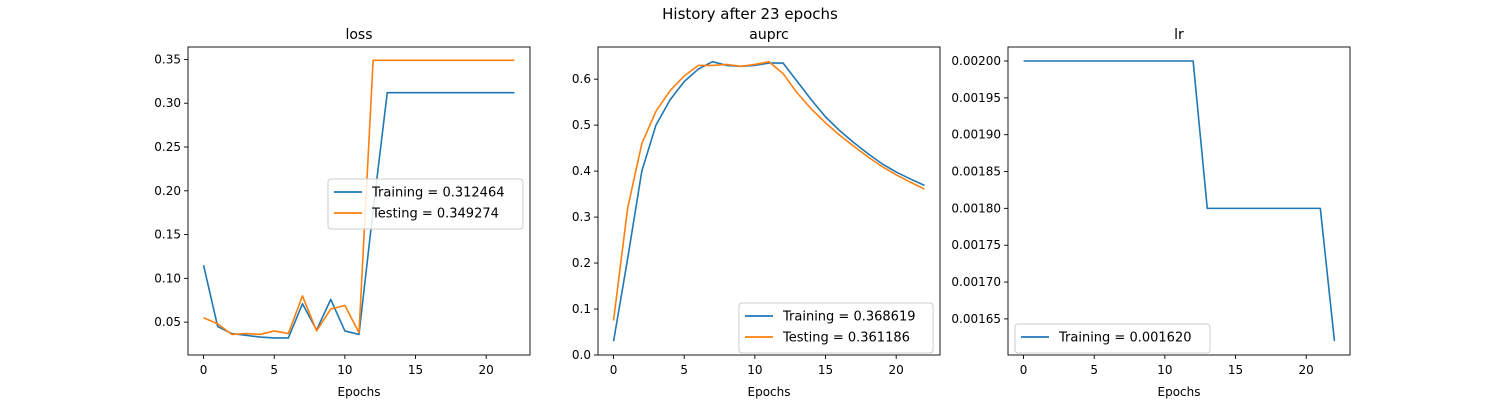 The height and width of the screenshot is (404, 1500). I want to click on legend: Training = 0.001620, so click(1112, 338).